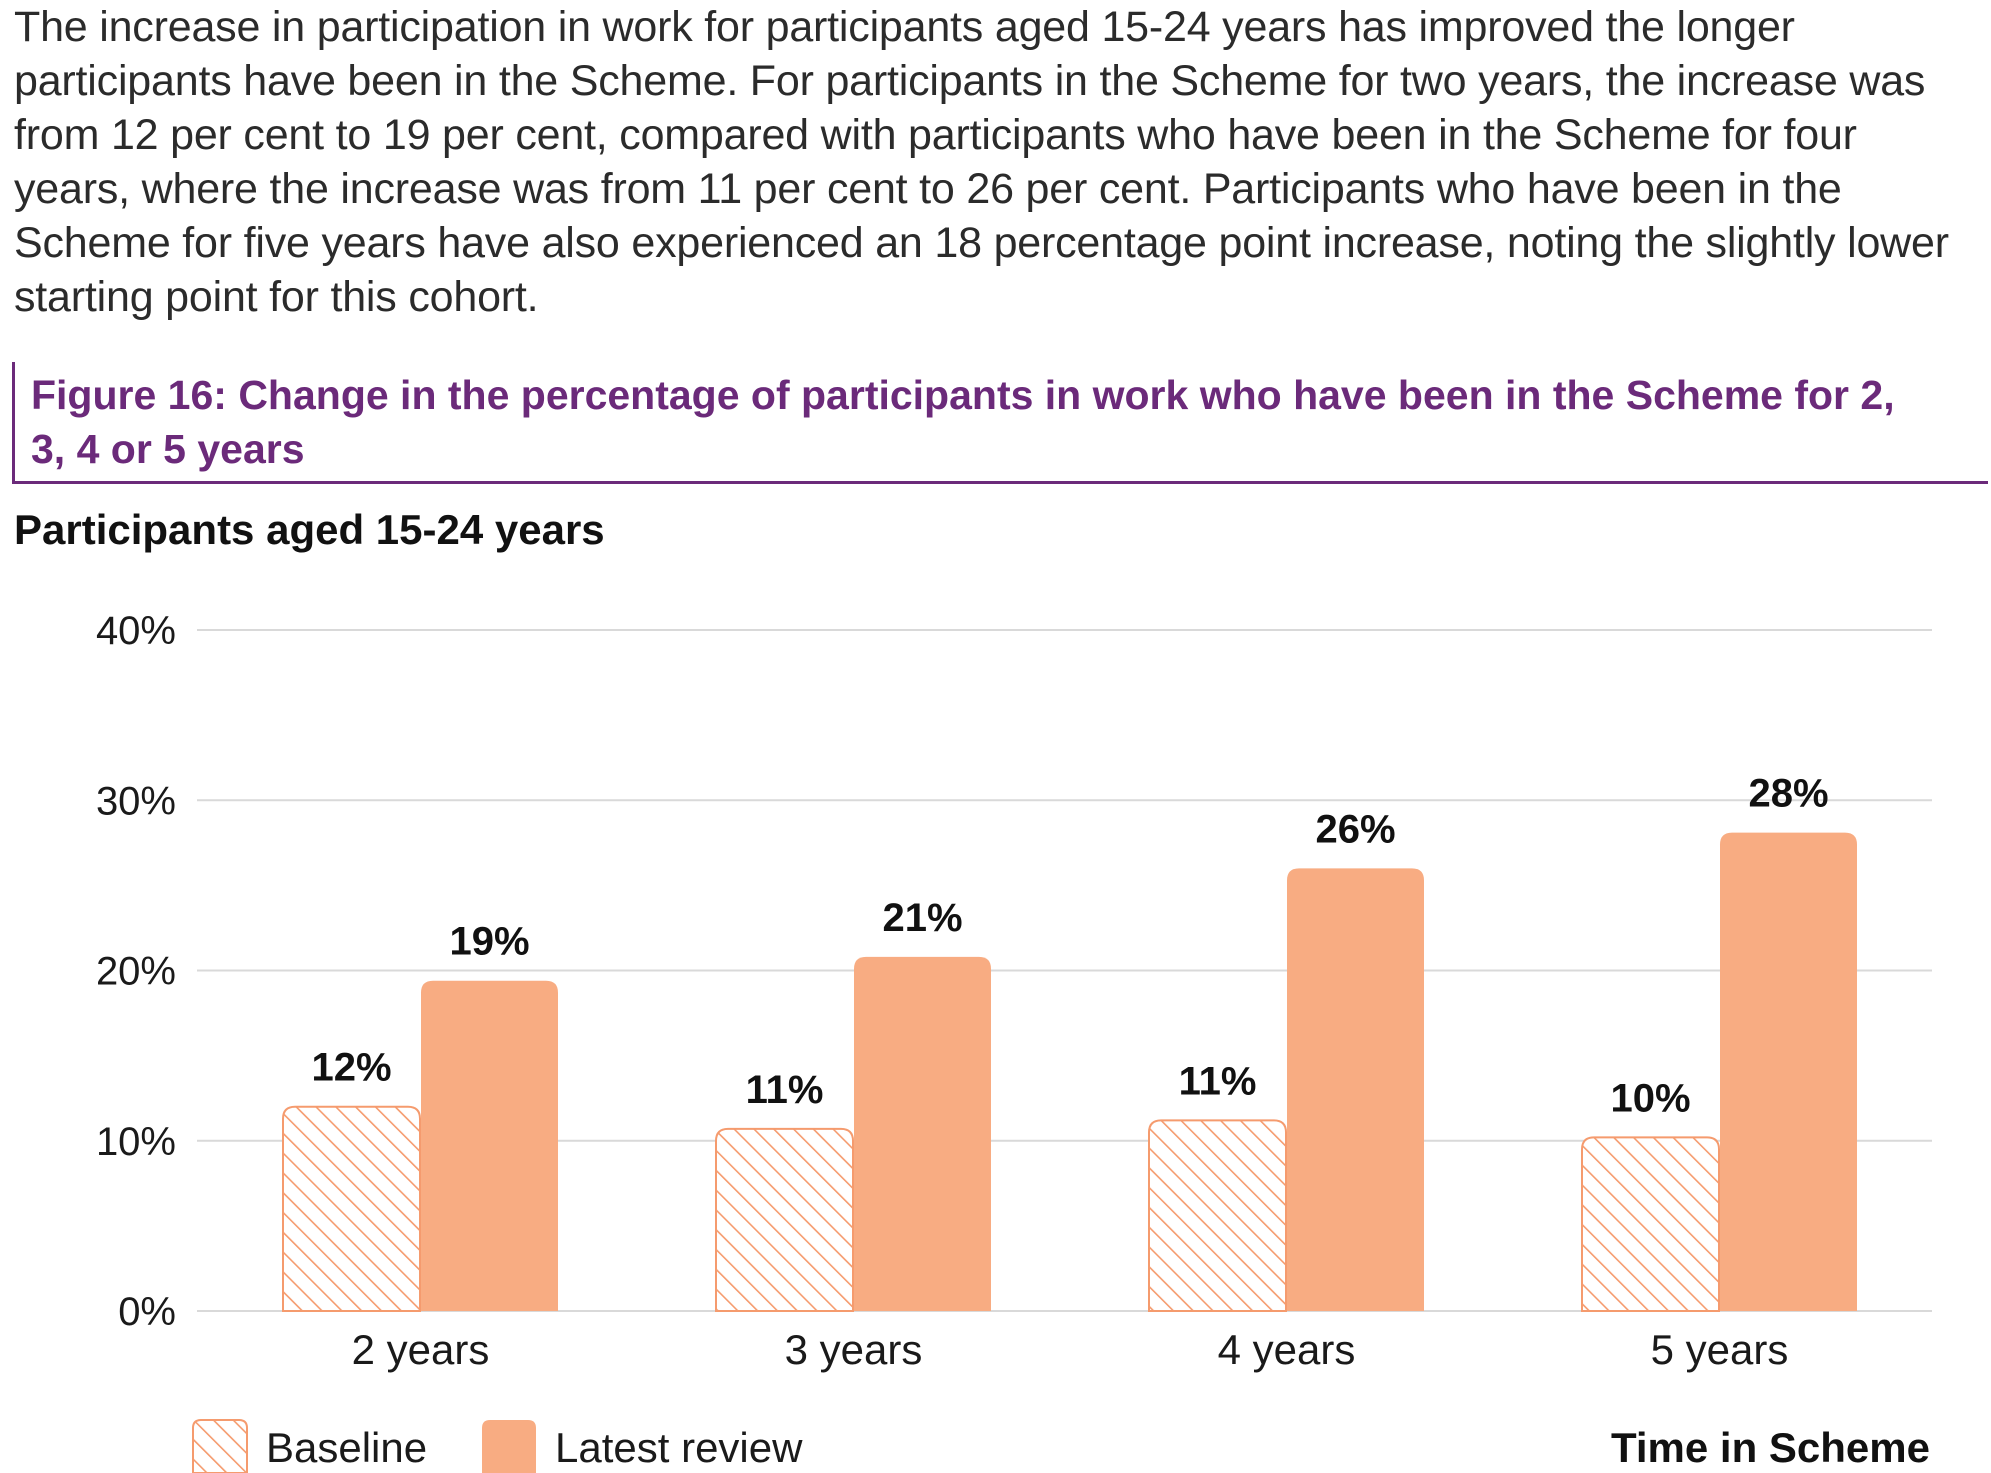  Describe the element at coordinates (309, 529) in the screenshot. I see `chart-title: Participants aged 15-24 years` at that location.